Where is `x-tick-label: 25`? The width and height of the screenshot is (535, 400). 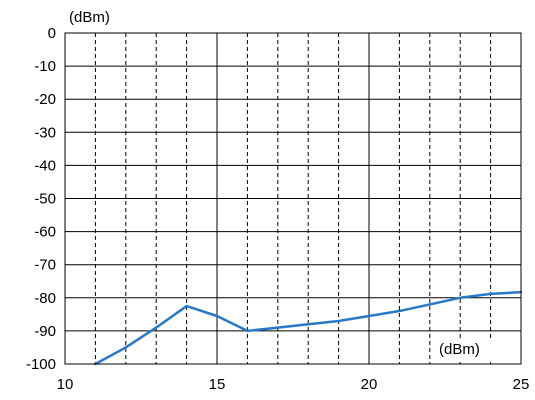 x-tick-label: 25 is located at coordinates (521, 384).